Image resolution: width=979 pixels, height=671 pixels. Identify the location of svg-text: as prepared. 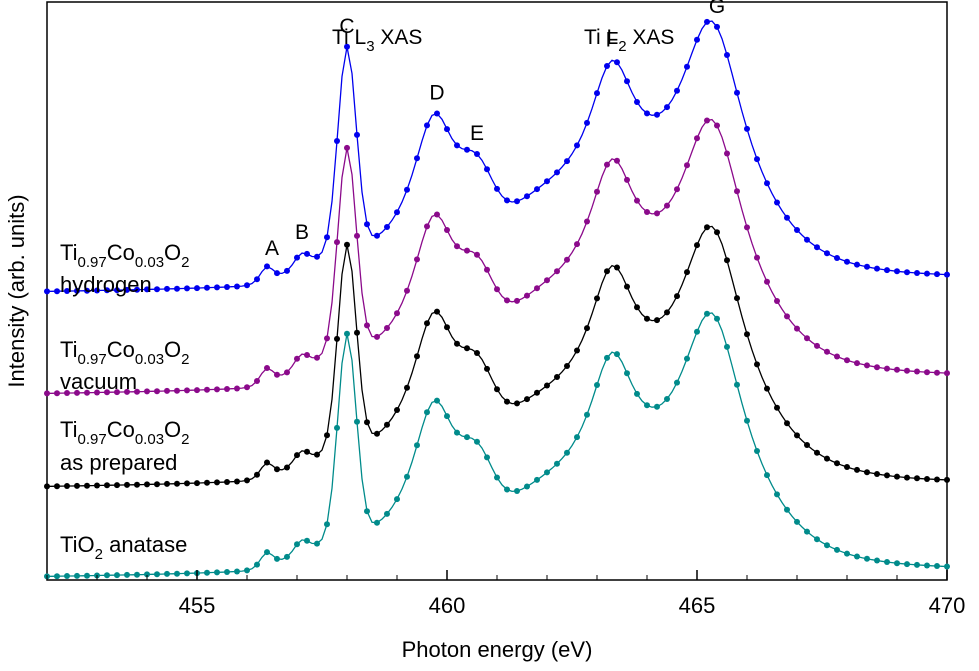
(118, 462).